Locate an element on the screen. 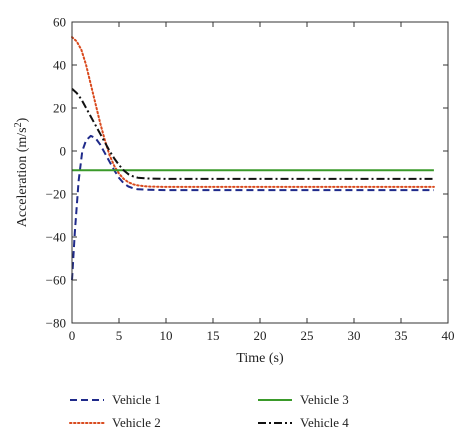  x-tick-label: 0 is located at coordinates (72, 335).